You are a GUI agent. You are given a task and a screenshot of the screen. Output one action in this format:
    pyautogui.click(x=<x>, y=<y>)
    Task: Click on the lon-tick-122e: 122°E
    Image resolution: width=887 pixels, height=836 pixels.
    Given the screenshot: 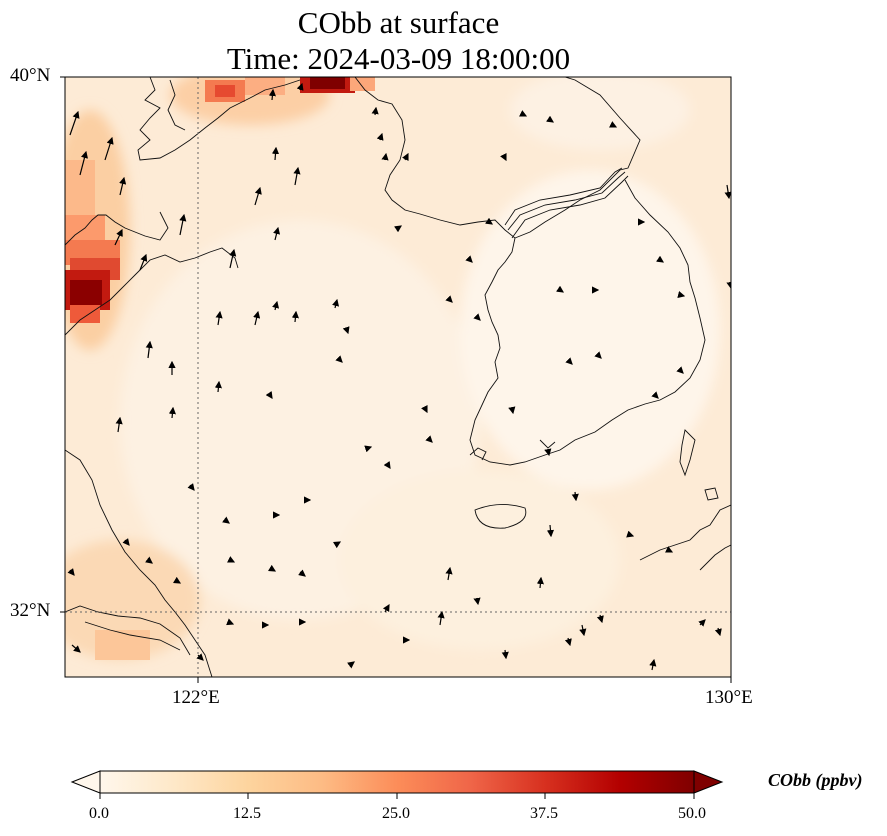 What is the action you would take?
    pyautogui.click(x=196, y=697)
    